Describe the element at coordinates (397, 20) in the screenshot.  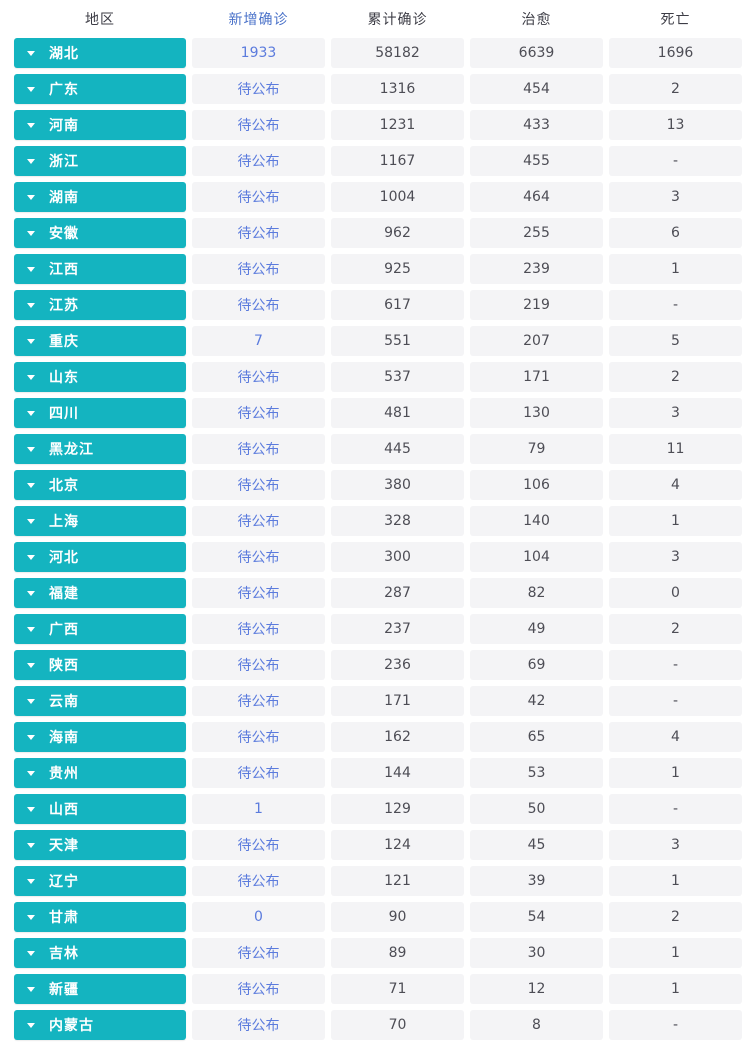
I see `column-header-cumulative-confirmed: 累计确诊` at that location.